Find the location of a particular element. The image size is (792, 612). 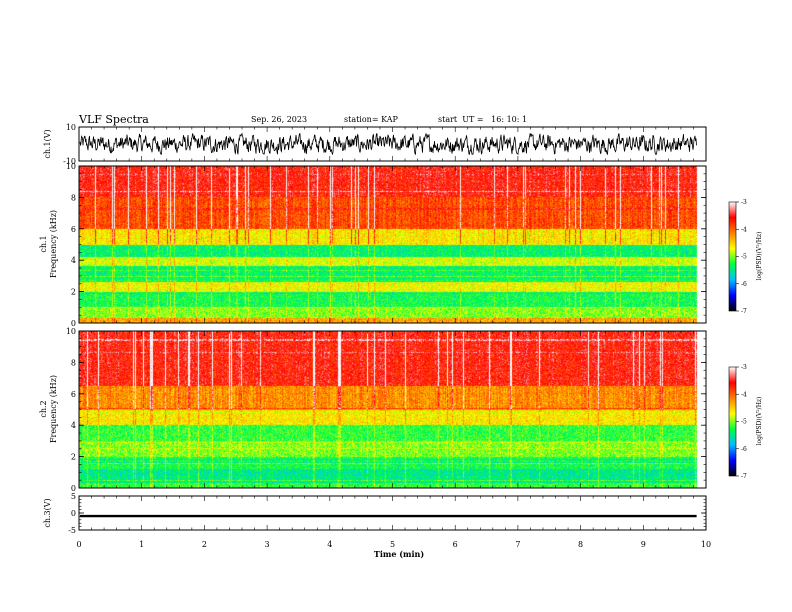

x-tick-label: 5 is located at coordinates (392, 544).